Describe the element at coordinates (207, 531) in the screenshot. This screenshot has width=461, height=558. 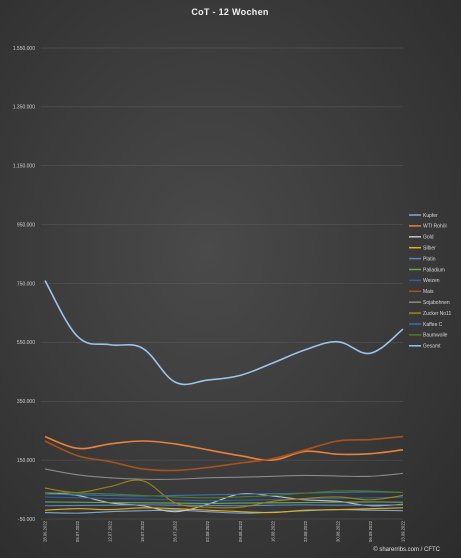
I see `x-tick-label: 02.08.2022` at that location.